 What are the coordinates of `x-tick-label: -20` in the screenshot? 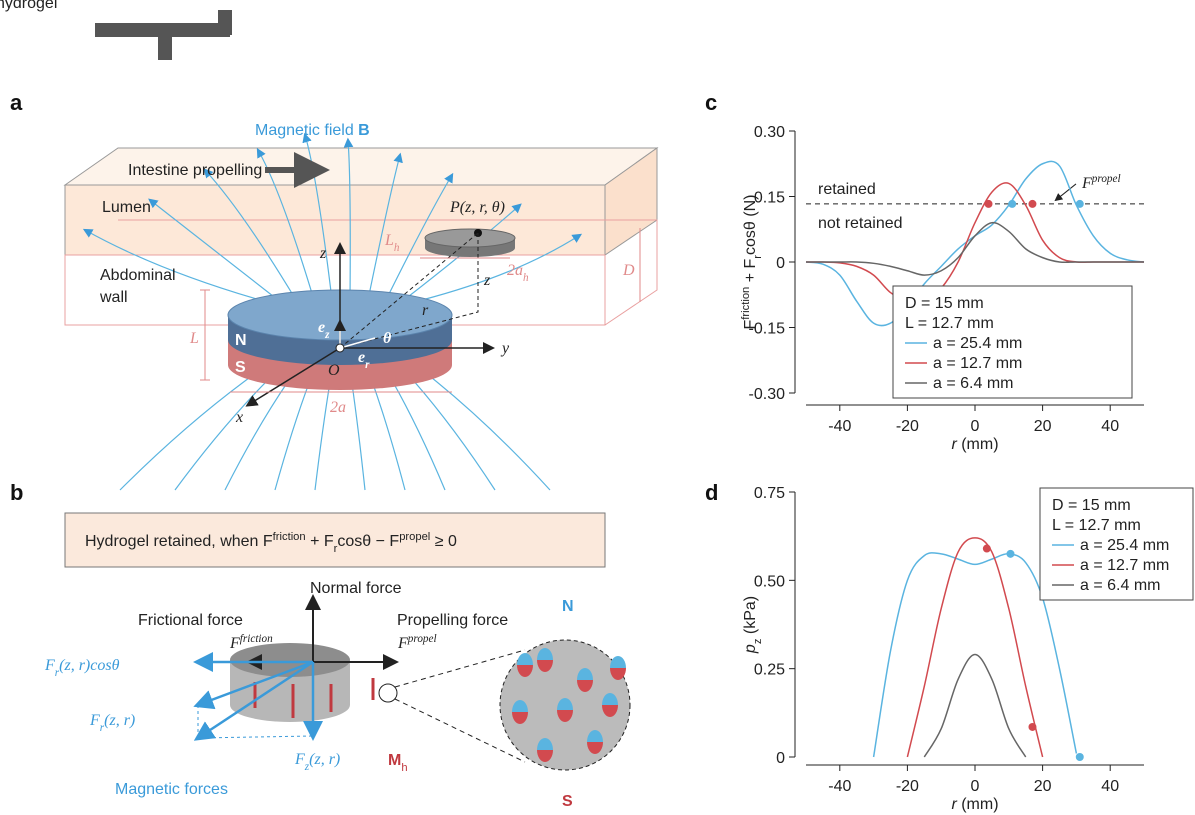 It's located at (907, 786).